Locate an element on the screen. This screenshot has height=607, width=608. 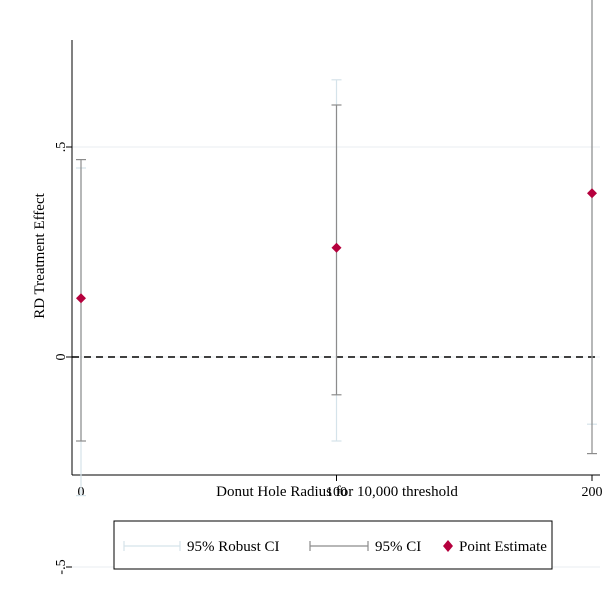
legend-robust-ci-label: 95% Robust CI is located at coordinates (233, 547).